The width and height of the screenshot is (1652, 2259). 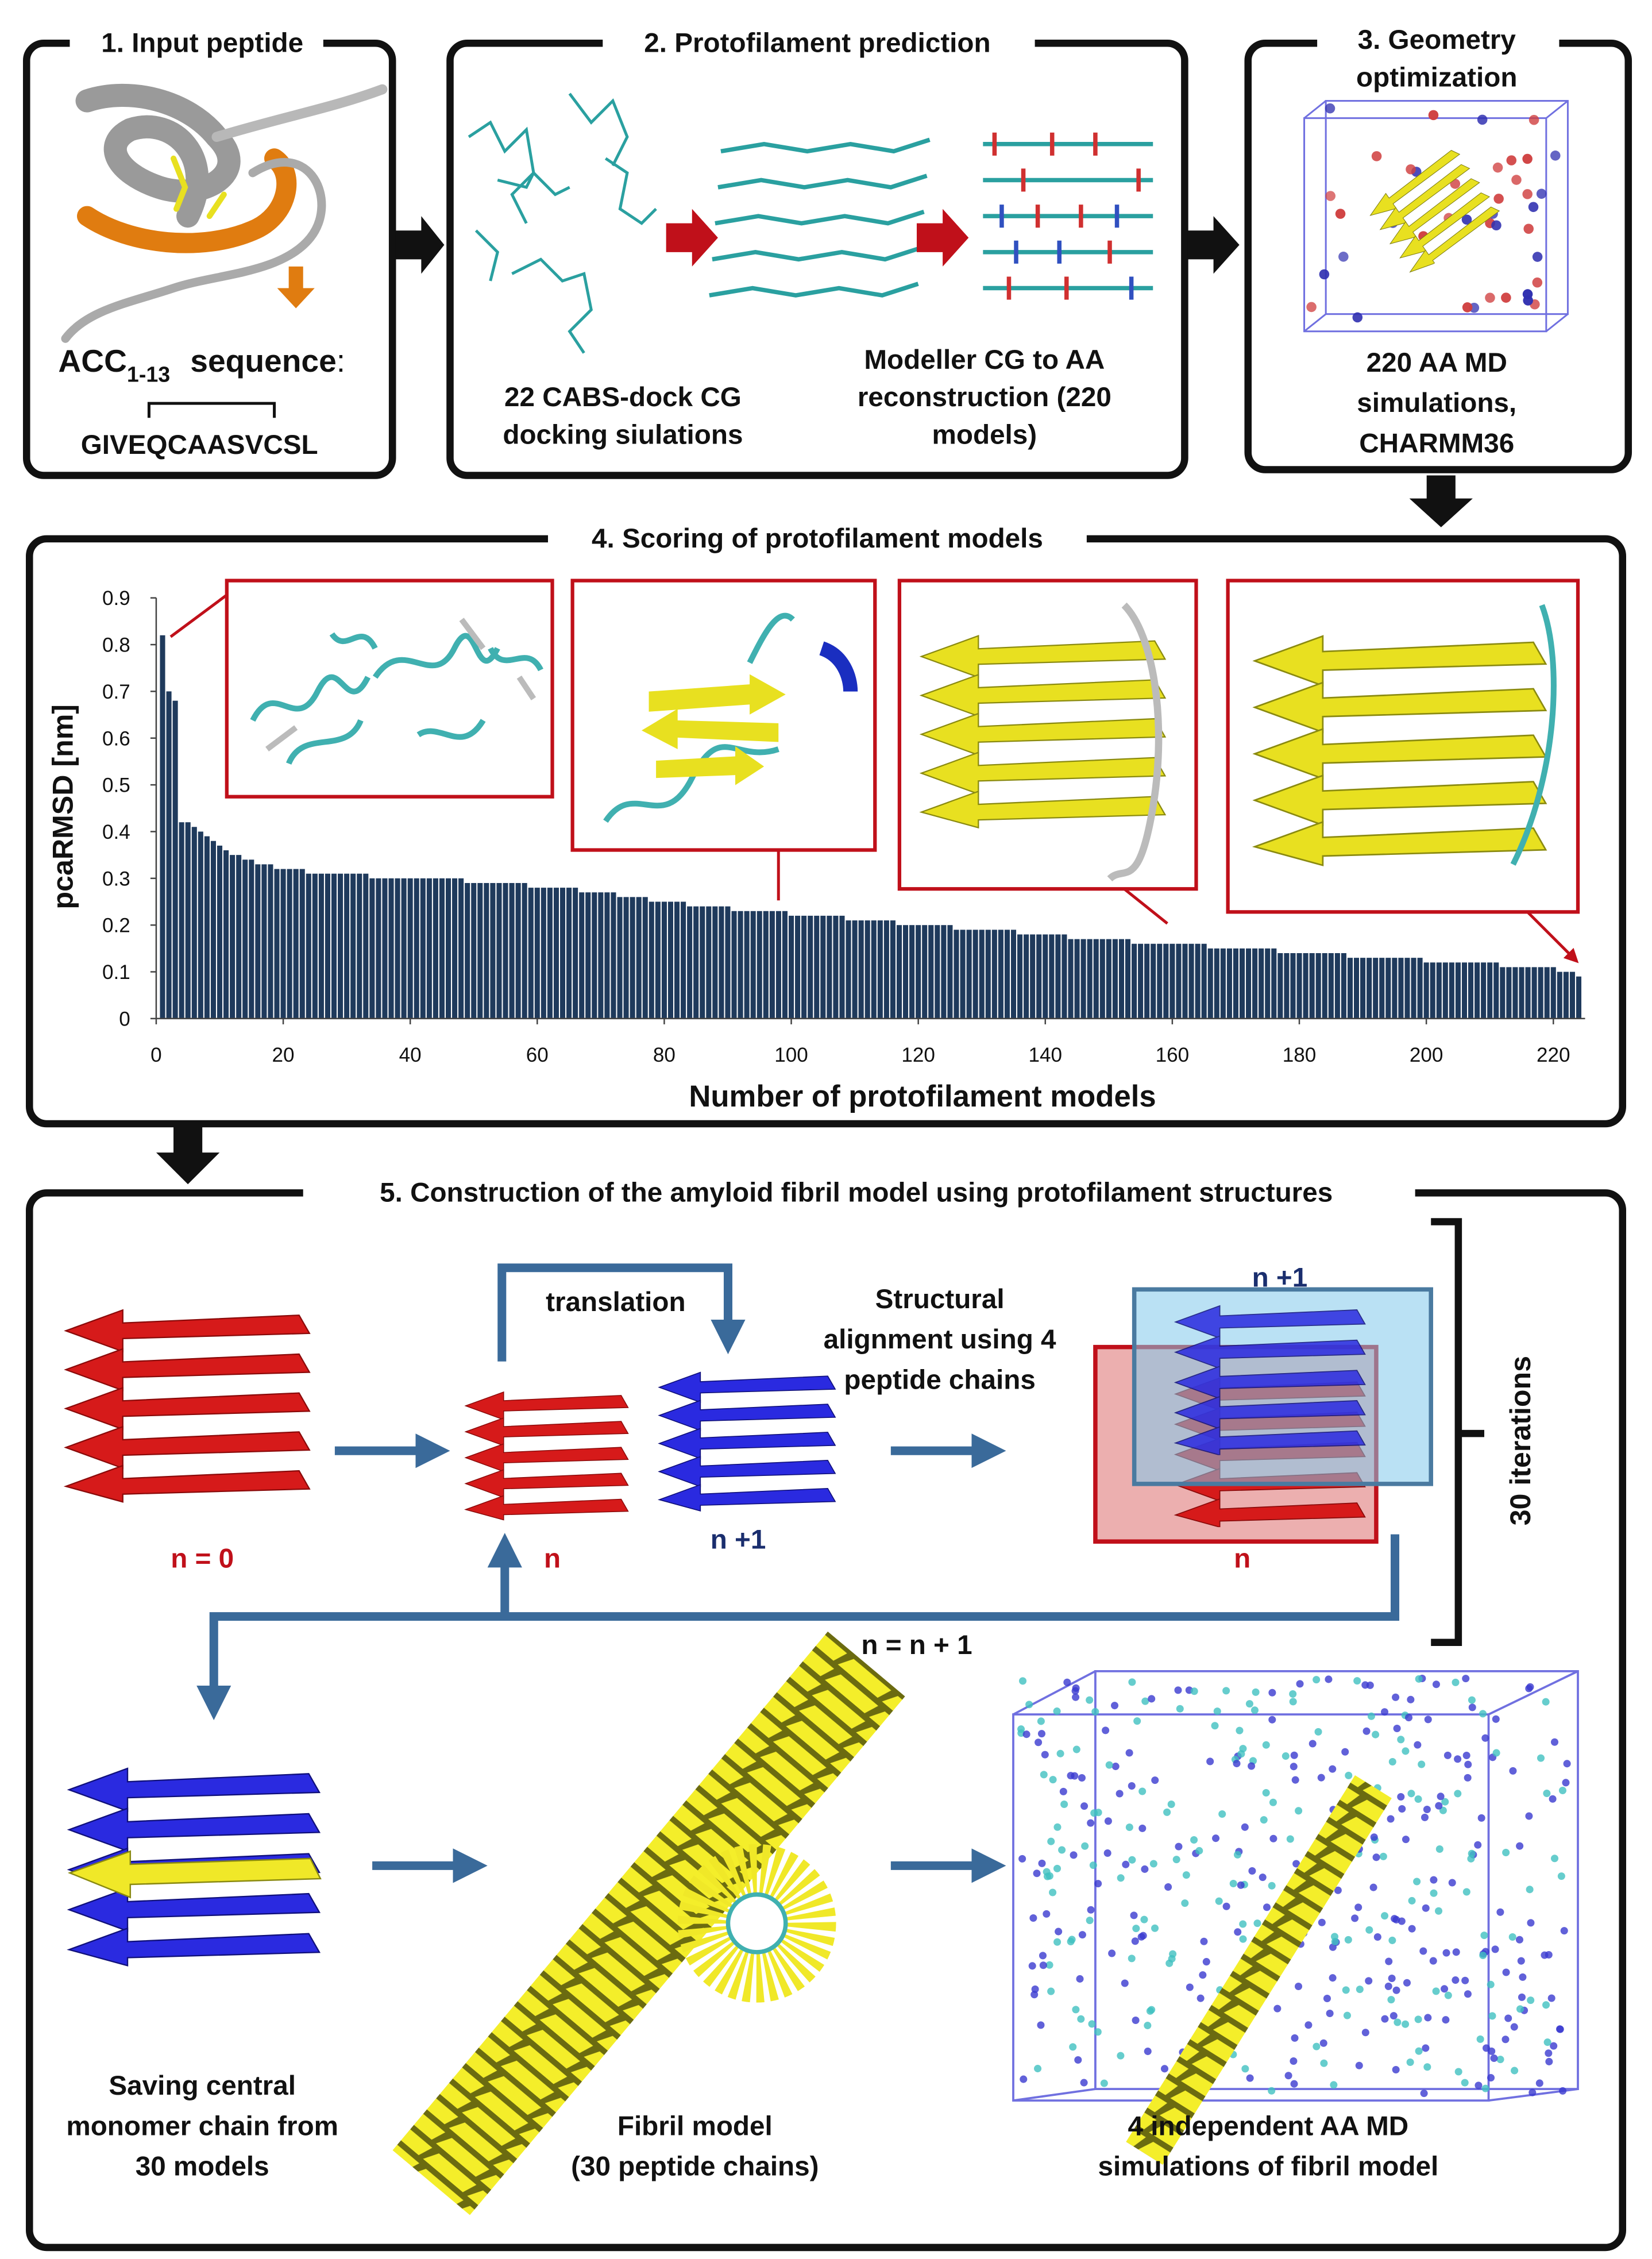 I want to click on state-label: n, so click(x=552, y=1558).